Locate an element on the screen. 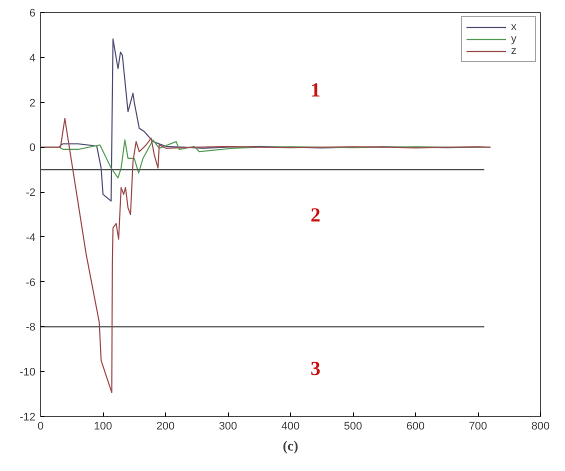 This screenshot has width=565, height=471. x-tick-label: 600 is located at coordinates (415, 426).